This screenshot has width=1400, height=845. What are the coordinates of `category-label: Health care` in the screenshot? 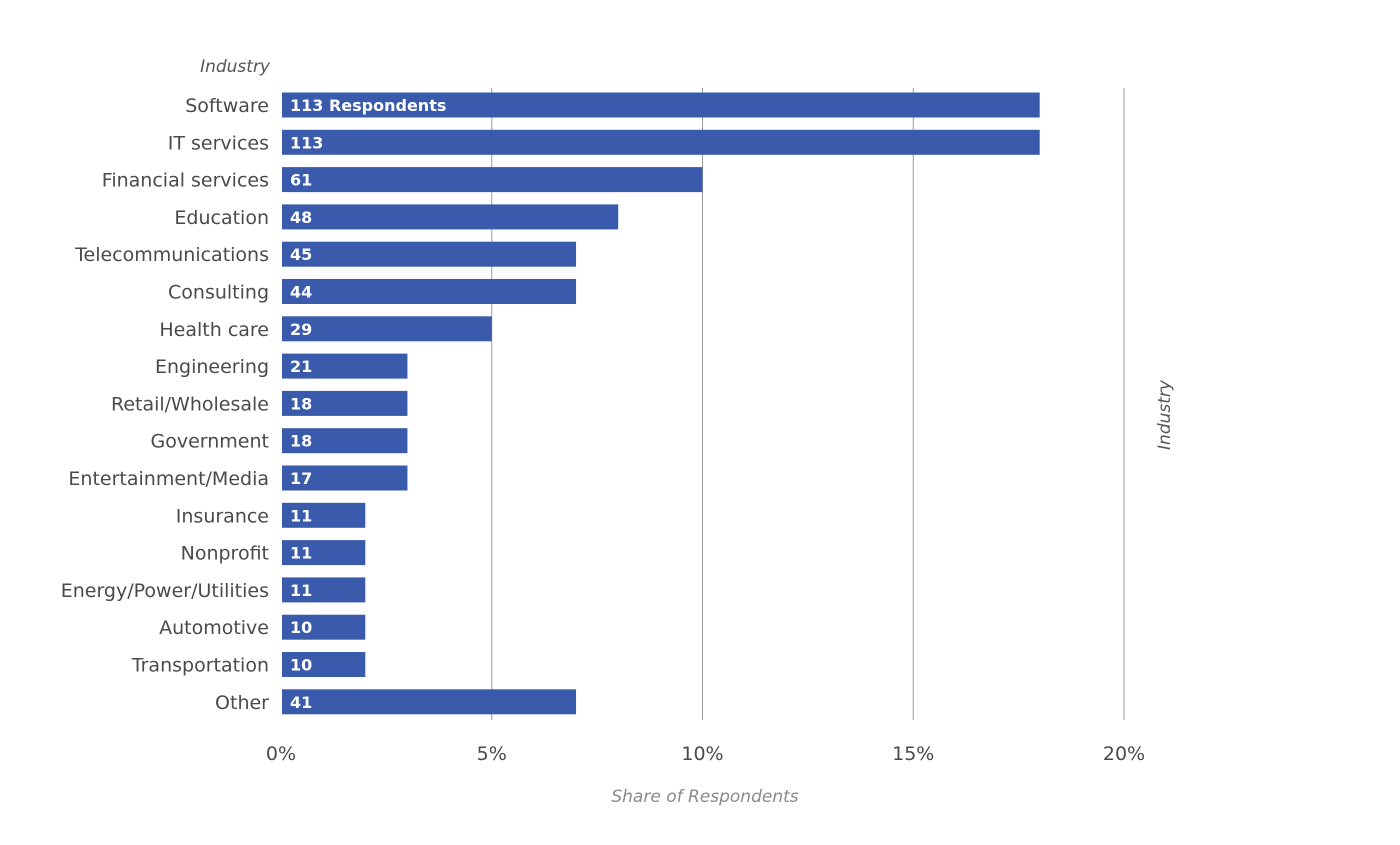 It's located at (214, 330).